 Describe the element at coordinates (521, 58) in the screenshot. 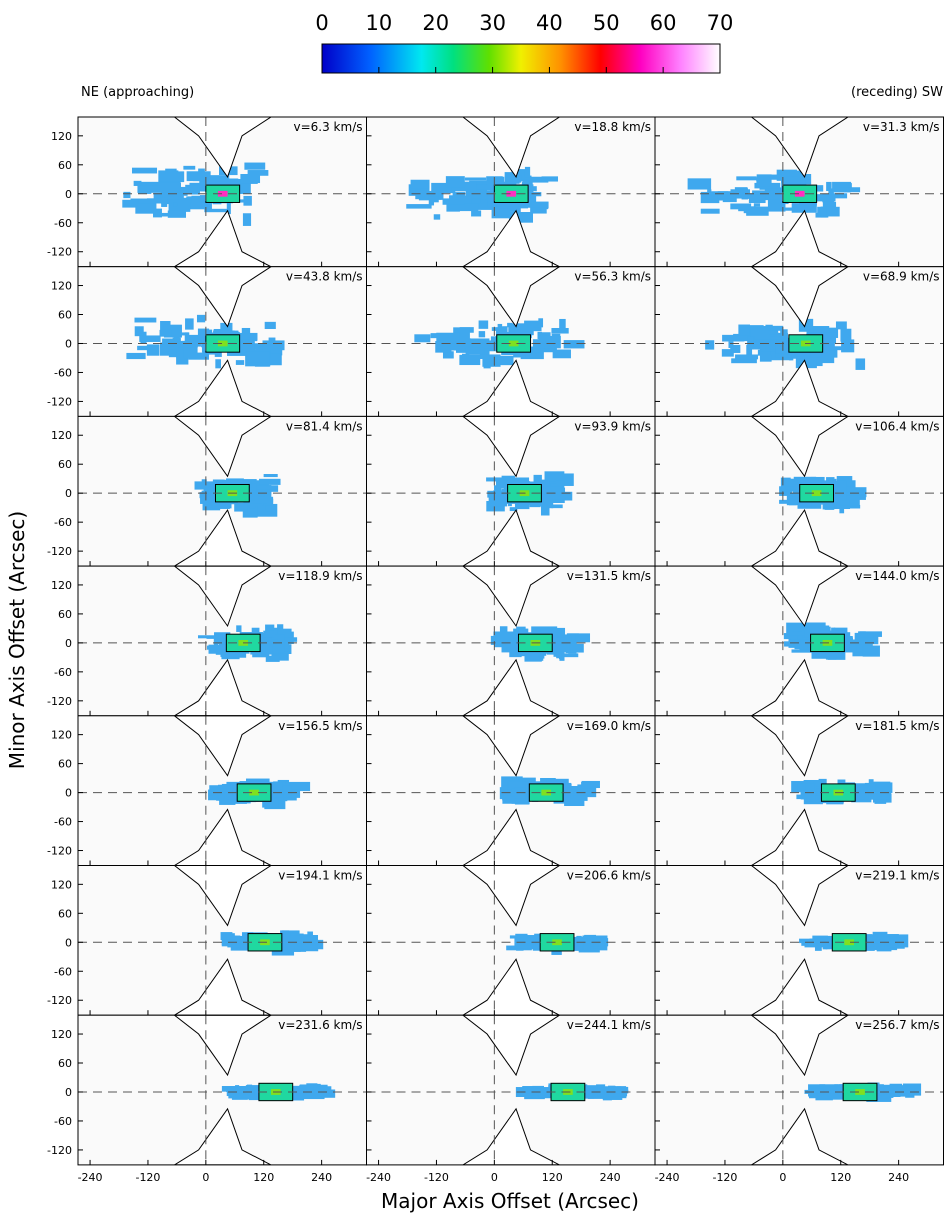

I see `colorbar` at that location.